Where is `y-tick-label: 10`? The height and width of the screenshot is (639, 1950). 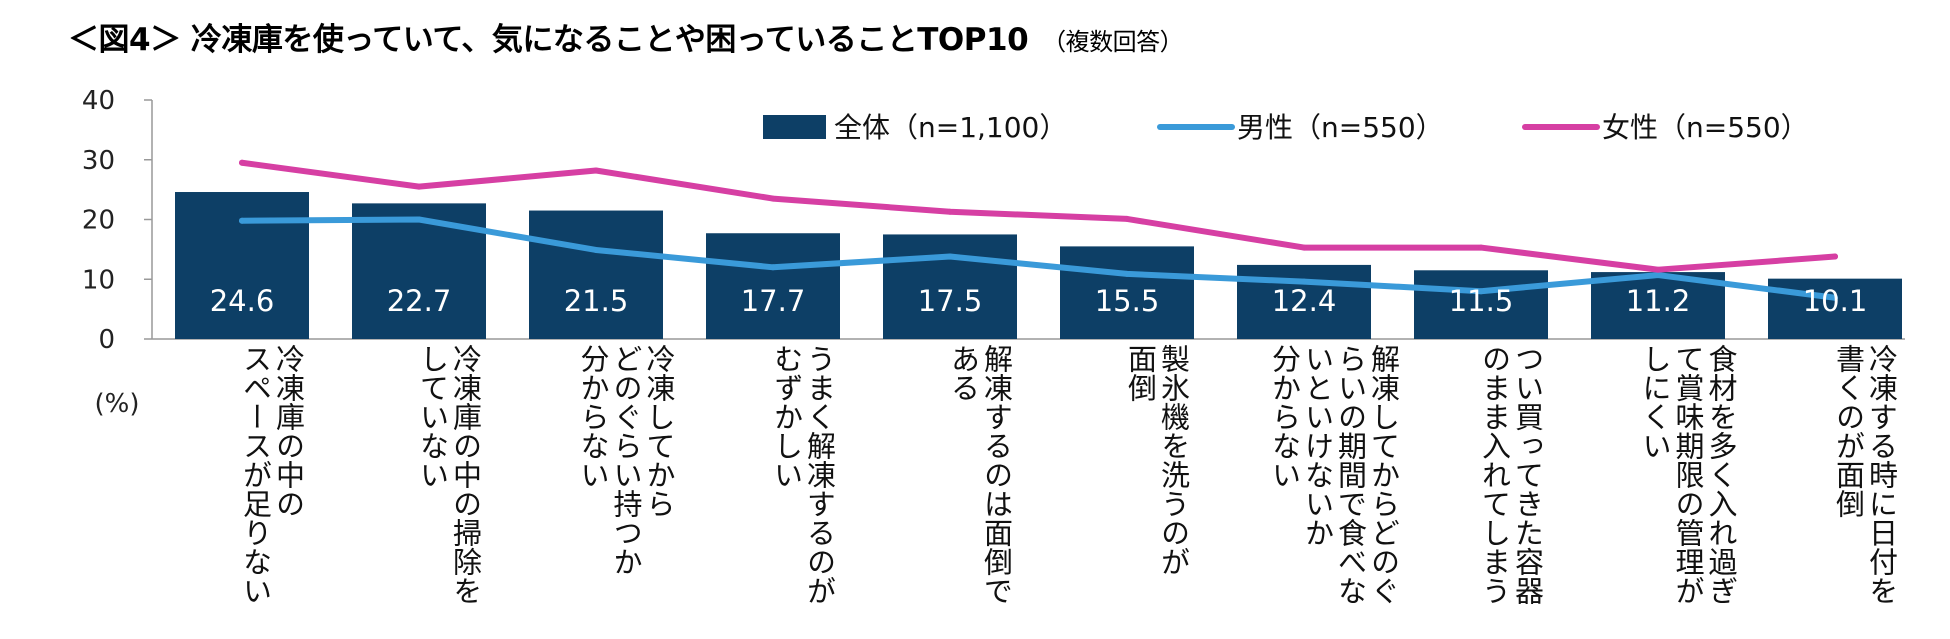
y-tick-label: 10 is located at coordinates (98, 280).